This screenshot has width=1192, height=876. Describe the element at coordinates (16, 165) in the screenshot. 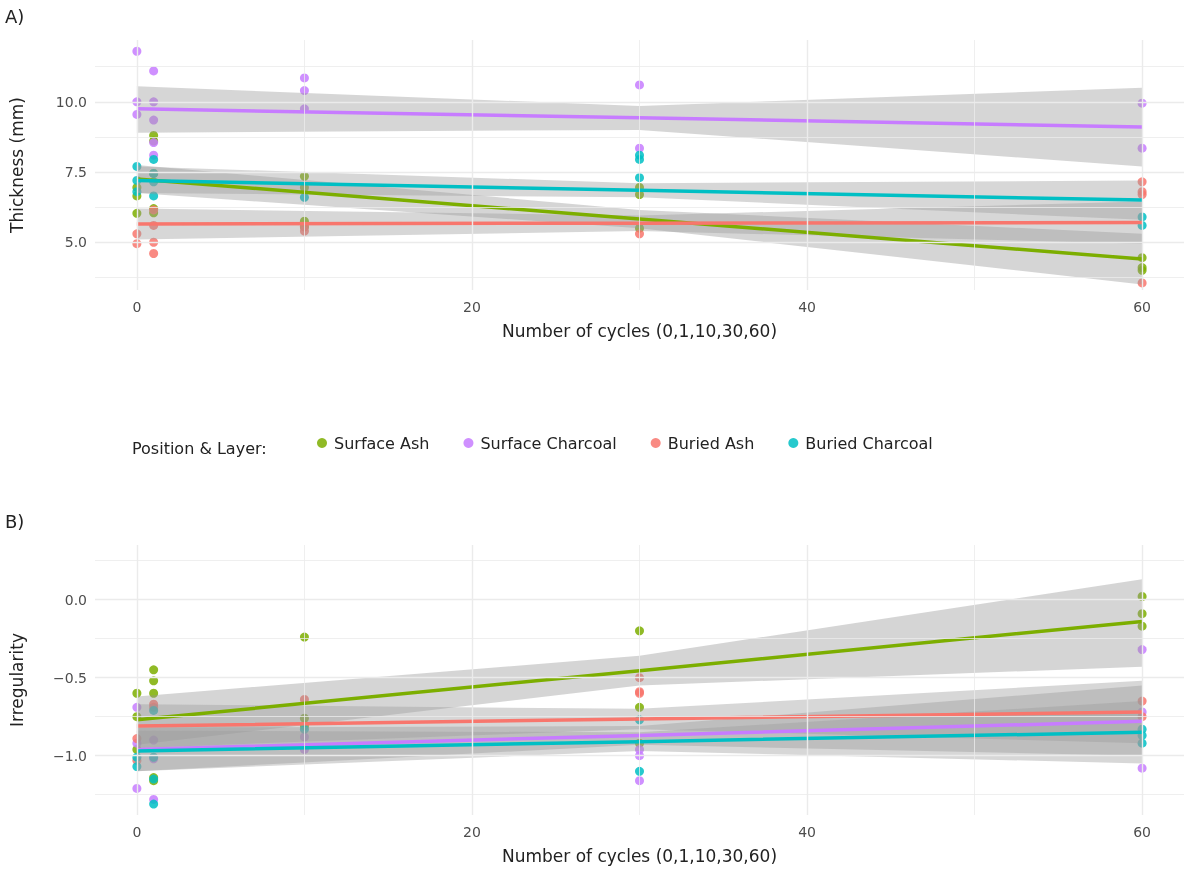

I see `y-axis-title: Thickness (mm)` at that location.